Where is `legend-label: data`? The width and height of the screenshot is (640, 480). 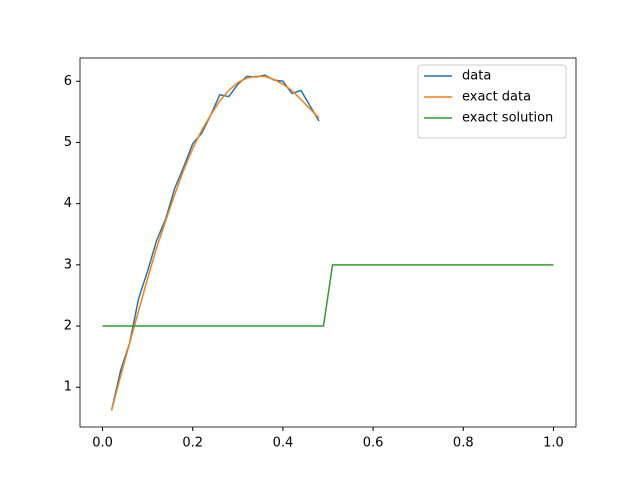 legend-label: data is located at coordinates (476, 76).